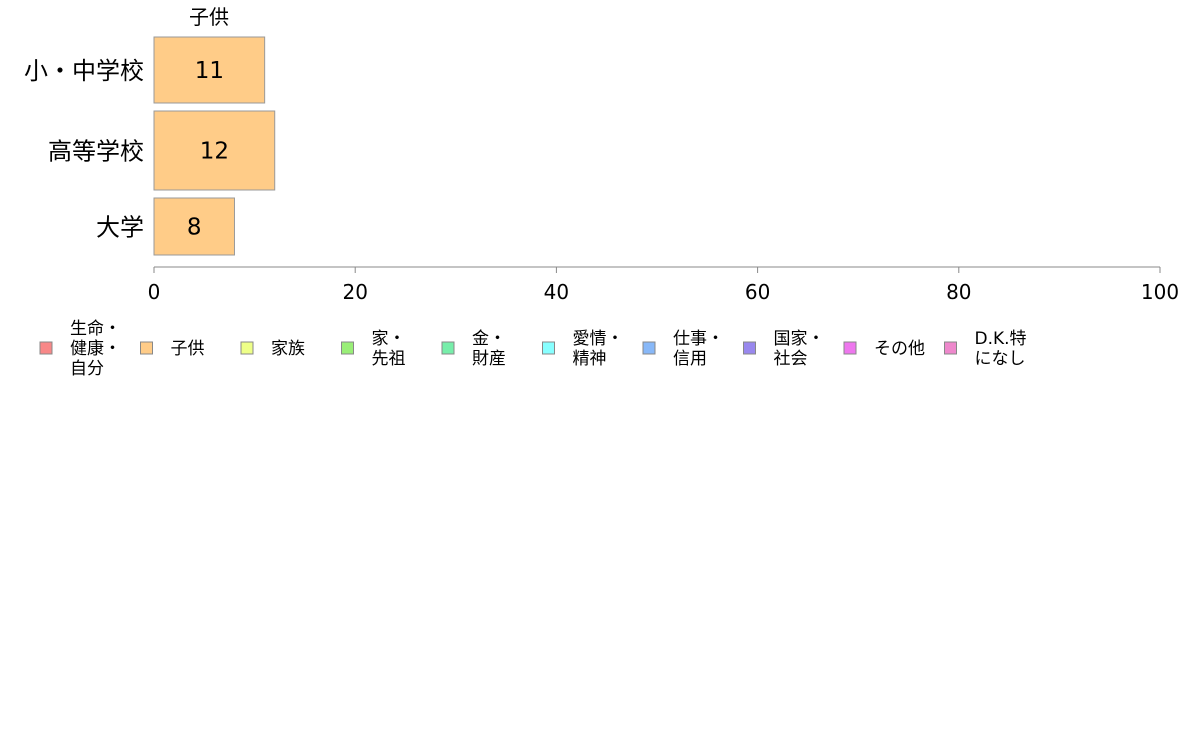  I want to click on legend-label: 精神, so click(590, 359).